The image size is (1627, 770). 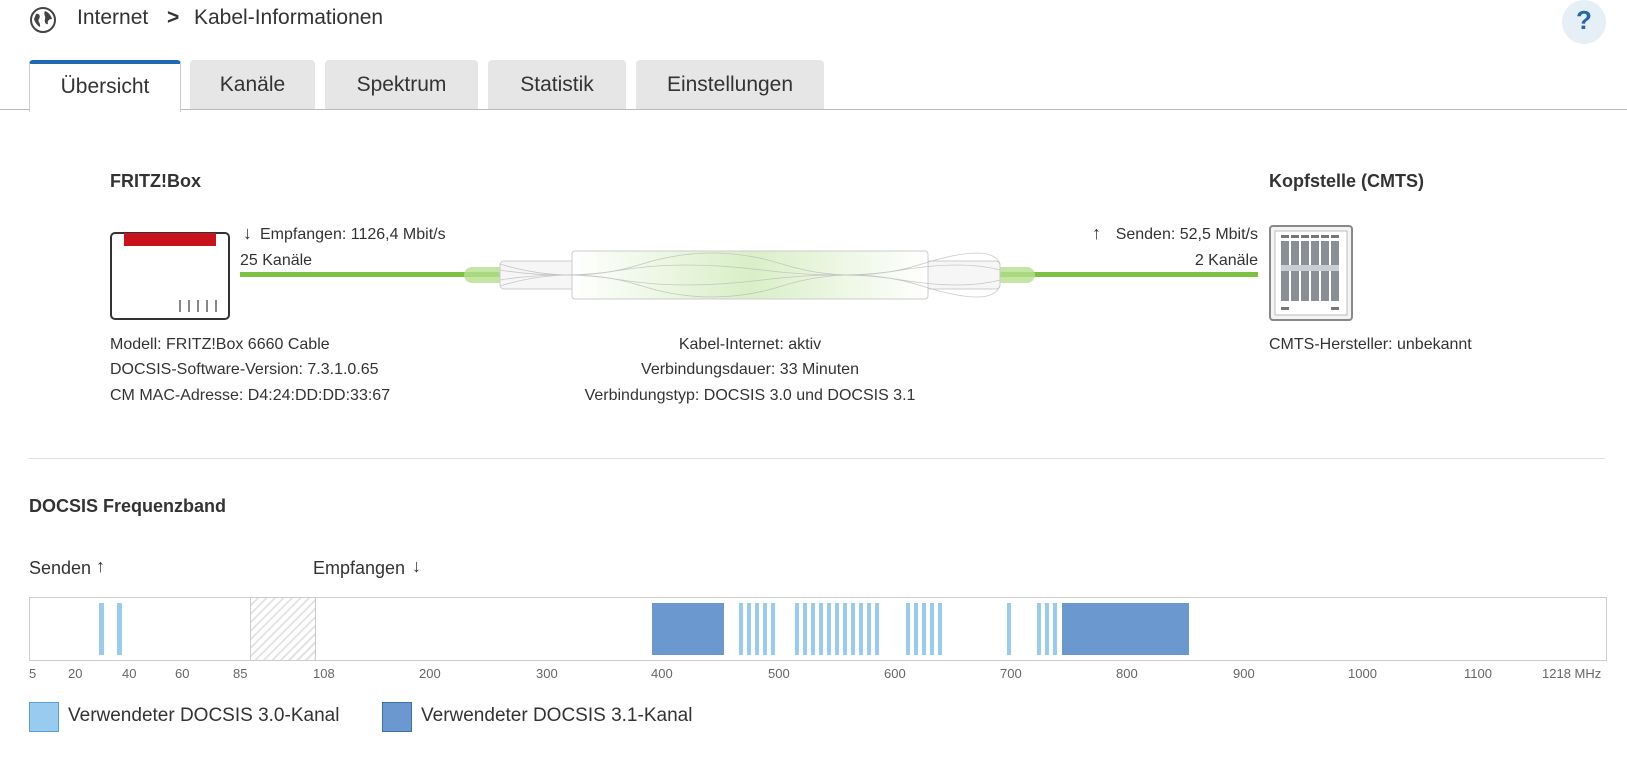 What do you see at coordinates (204, 715) in the screenshot?
I see `legend-d30-label: Verwendeter DOCSIS 3.0-Kanal` at bounding box center [204, 715].